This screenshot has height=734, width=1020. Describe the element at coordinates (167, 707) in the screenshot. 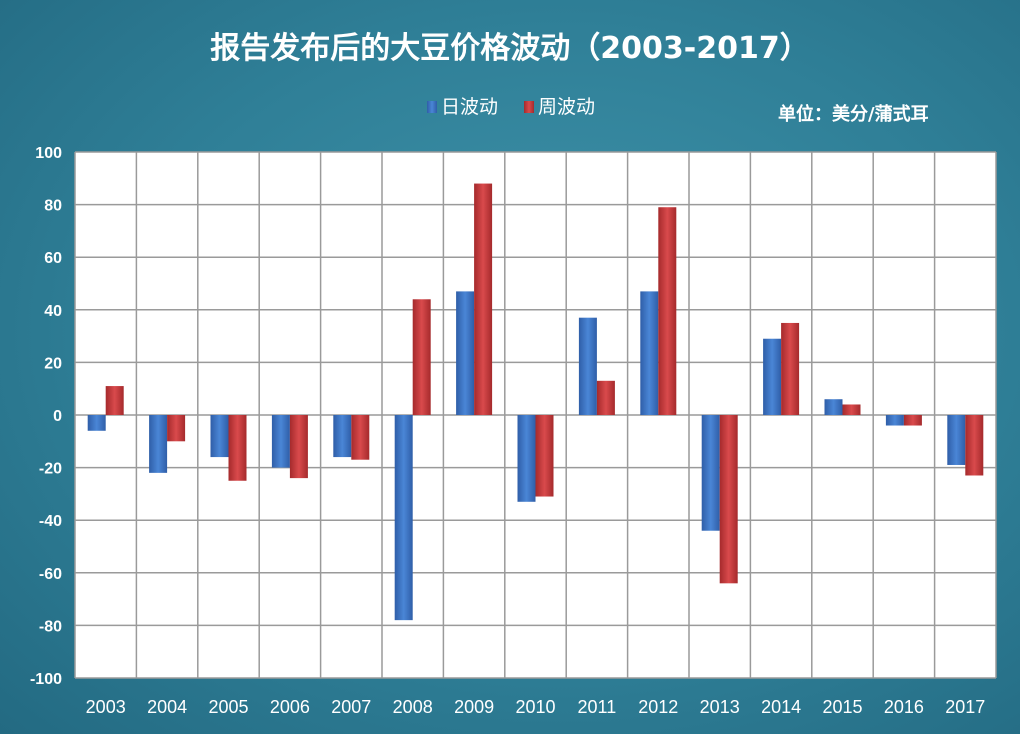

I see `x-tick-label: 2004` at that location.